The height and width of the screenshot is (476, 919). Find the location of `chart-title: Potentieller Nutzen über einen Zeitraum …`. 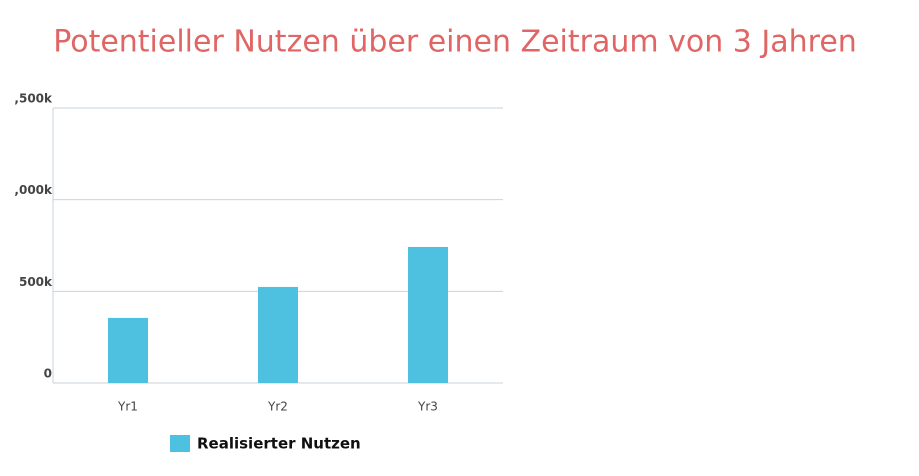

chart-title: Potentieller Nutzen über einen Zeitraum … is located at coordinates (455, 42).